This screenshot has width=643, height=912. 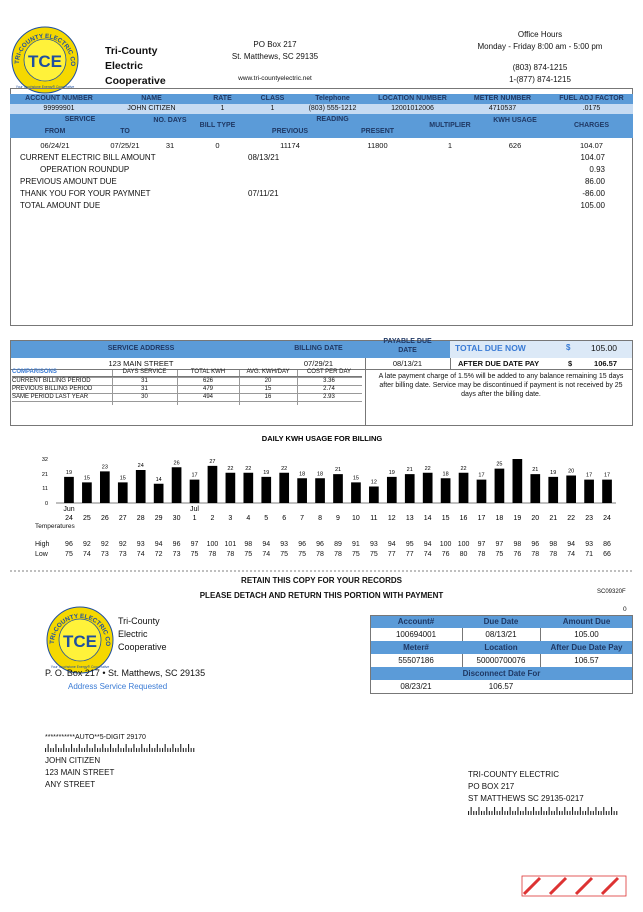 What do you see at coordinates (50, 397) in the screenshot?
I see `rows: SAME PERIOD LAST YEAR` at bounding box center [50, 397].